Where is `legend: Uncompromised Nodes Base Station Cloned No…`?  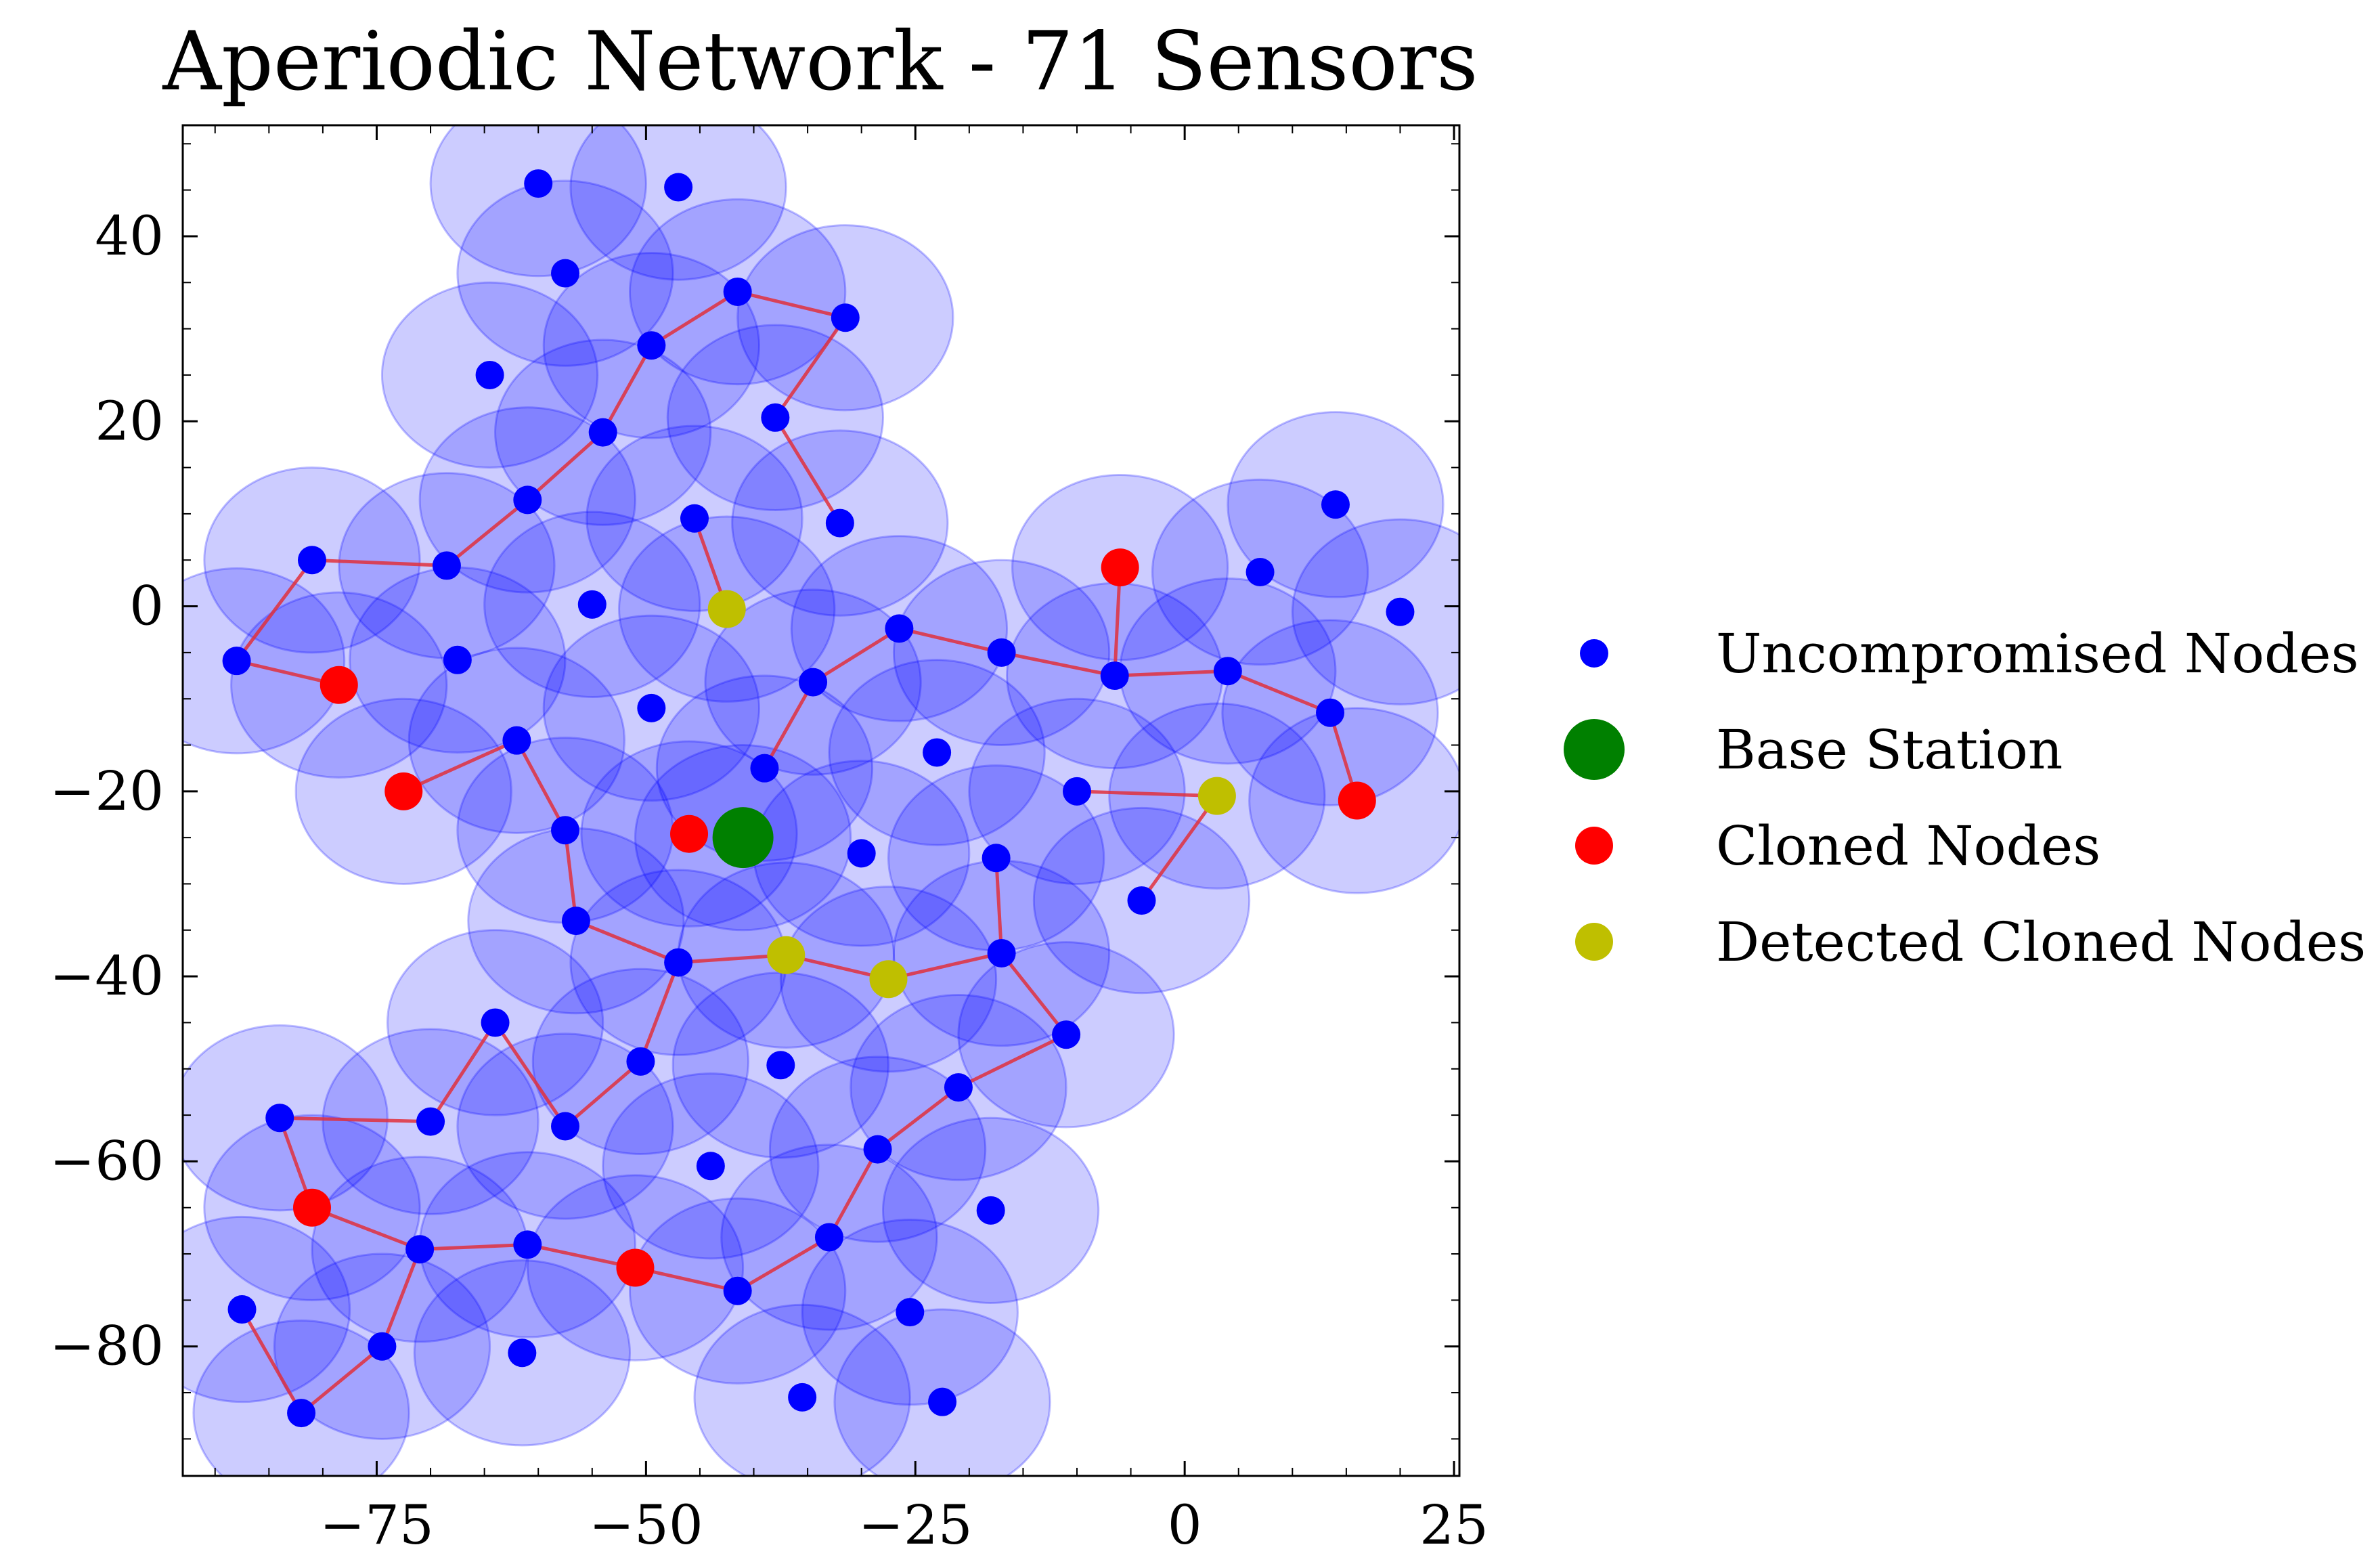 legend: Uncompromised Nodes Base Station Cloned No… is located at coordinates (1965, 798).